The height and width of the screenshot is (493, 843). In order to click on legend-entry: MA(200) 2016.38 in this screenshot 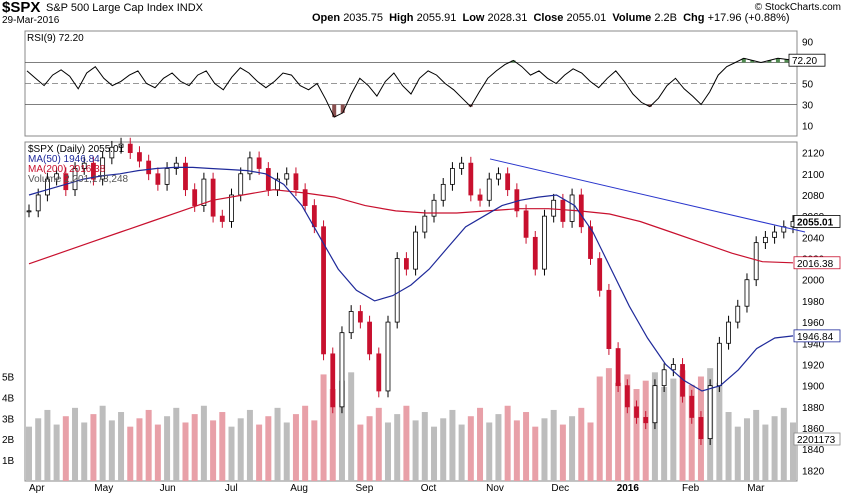, I will do `click(67, 169)`.